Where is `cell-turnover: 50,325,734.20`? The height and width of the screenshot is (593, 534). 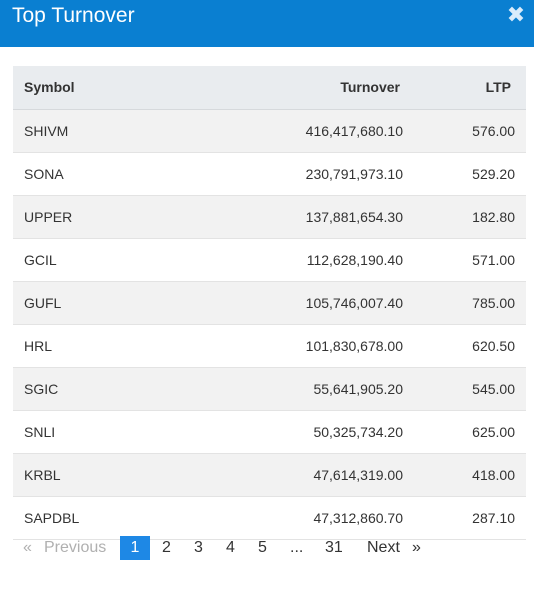 cell-turnover: 50,325,734.20 is located at coordinates (358, 431).